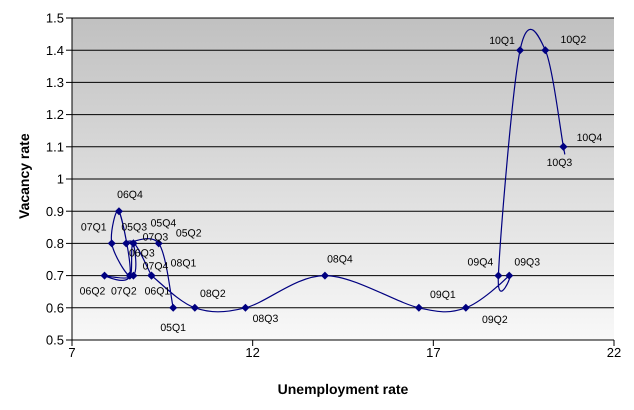  I want to click on annotation: 10Q4, so click(589, 138).